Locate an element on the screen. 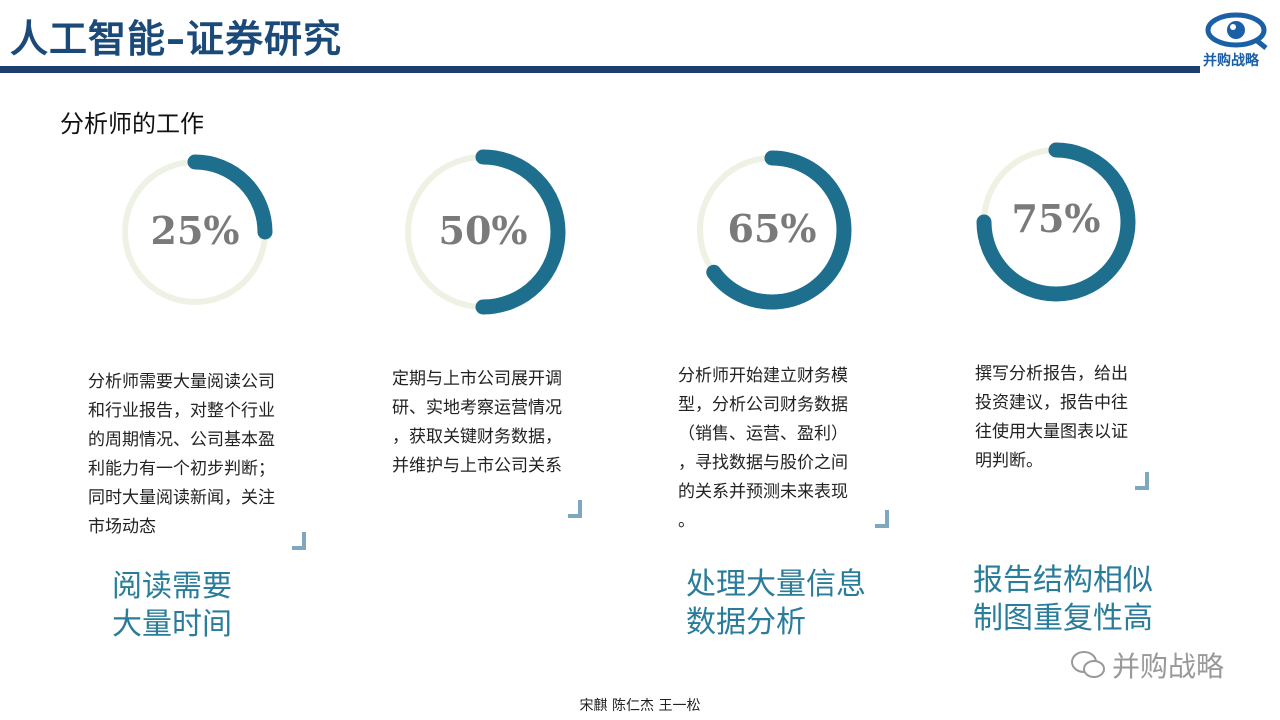 Image resolution: width=1280 pixels, height=720 pixels. percent-label: 65% is located at coordinates (772, 228).